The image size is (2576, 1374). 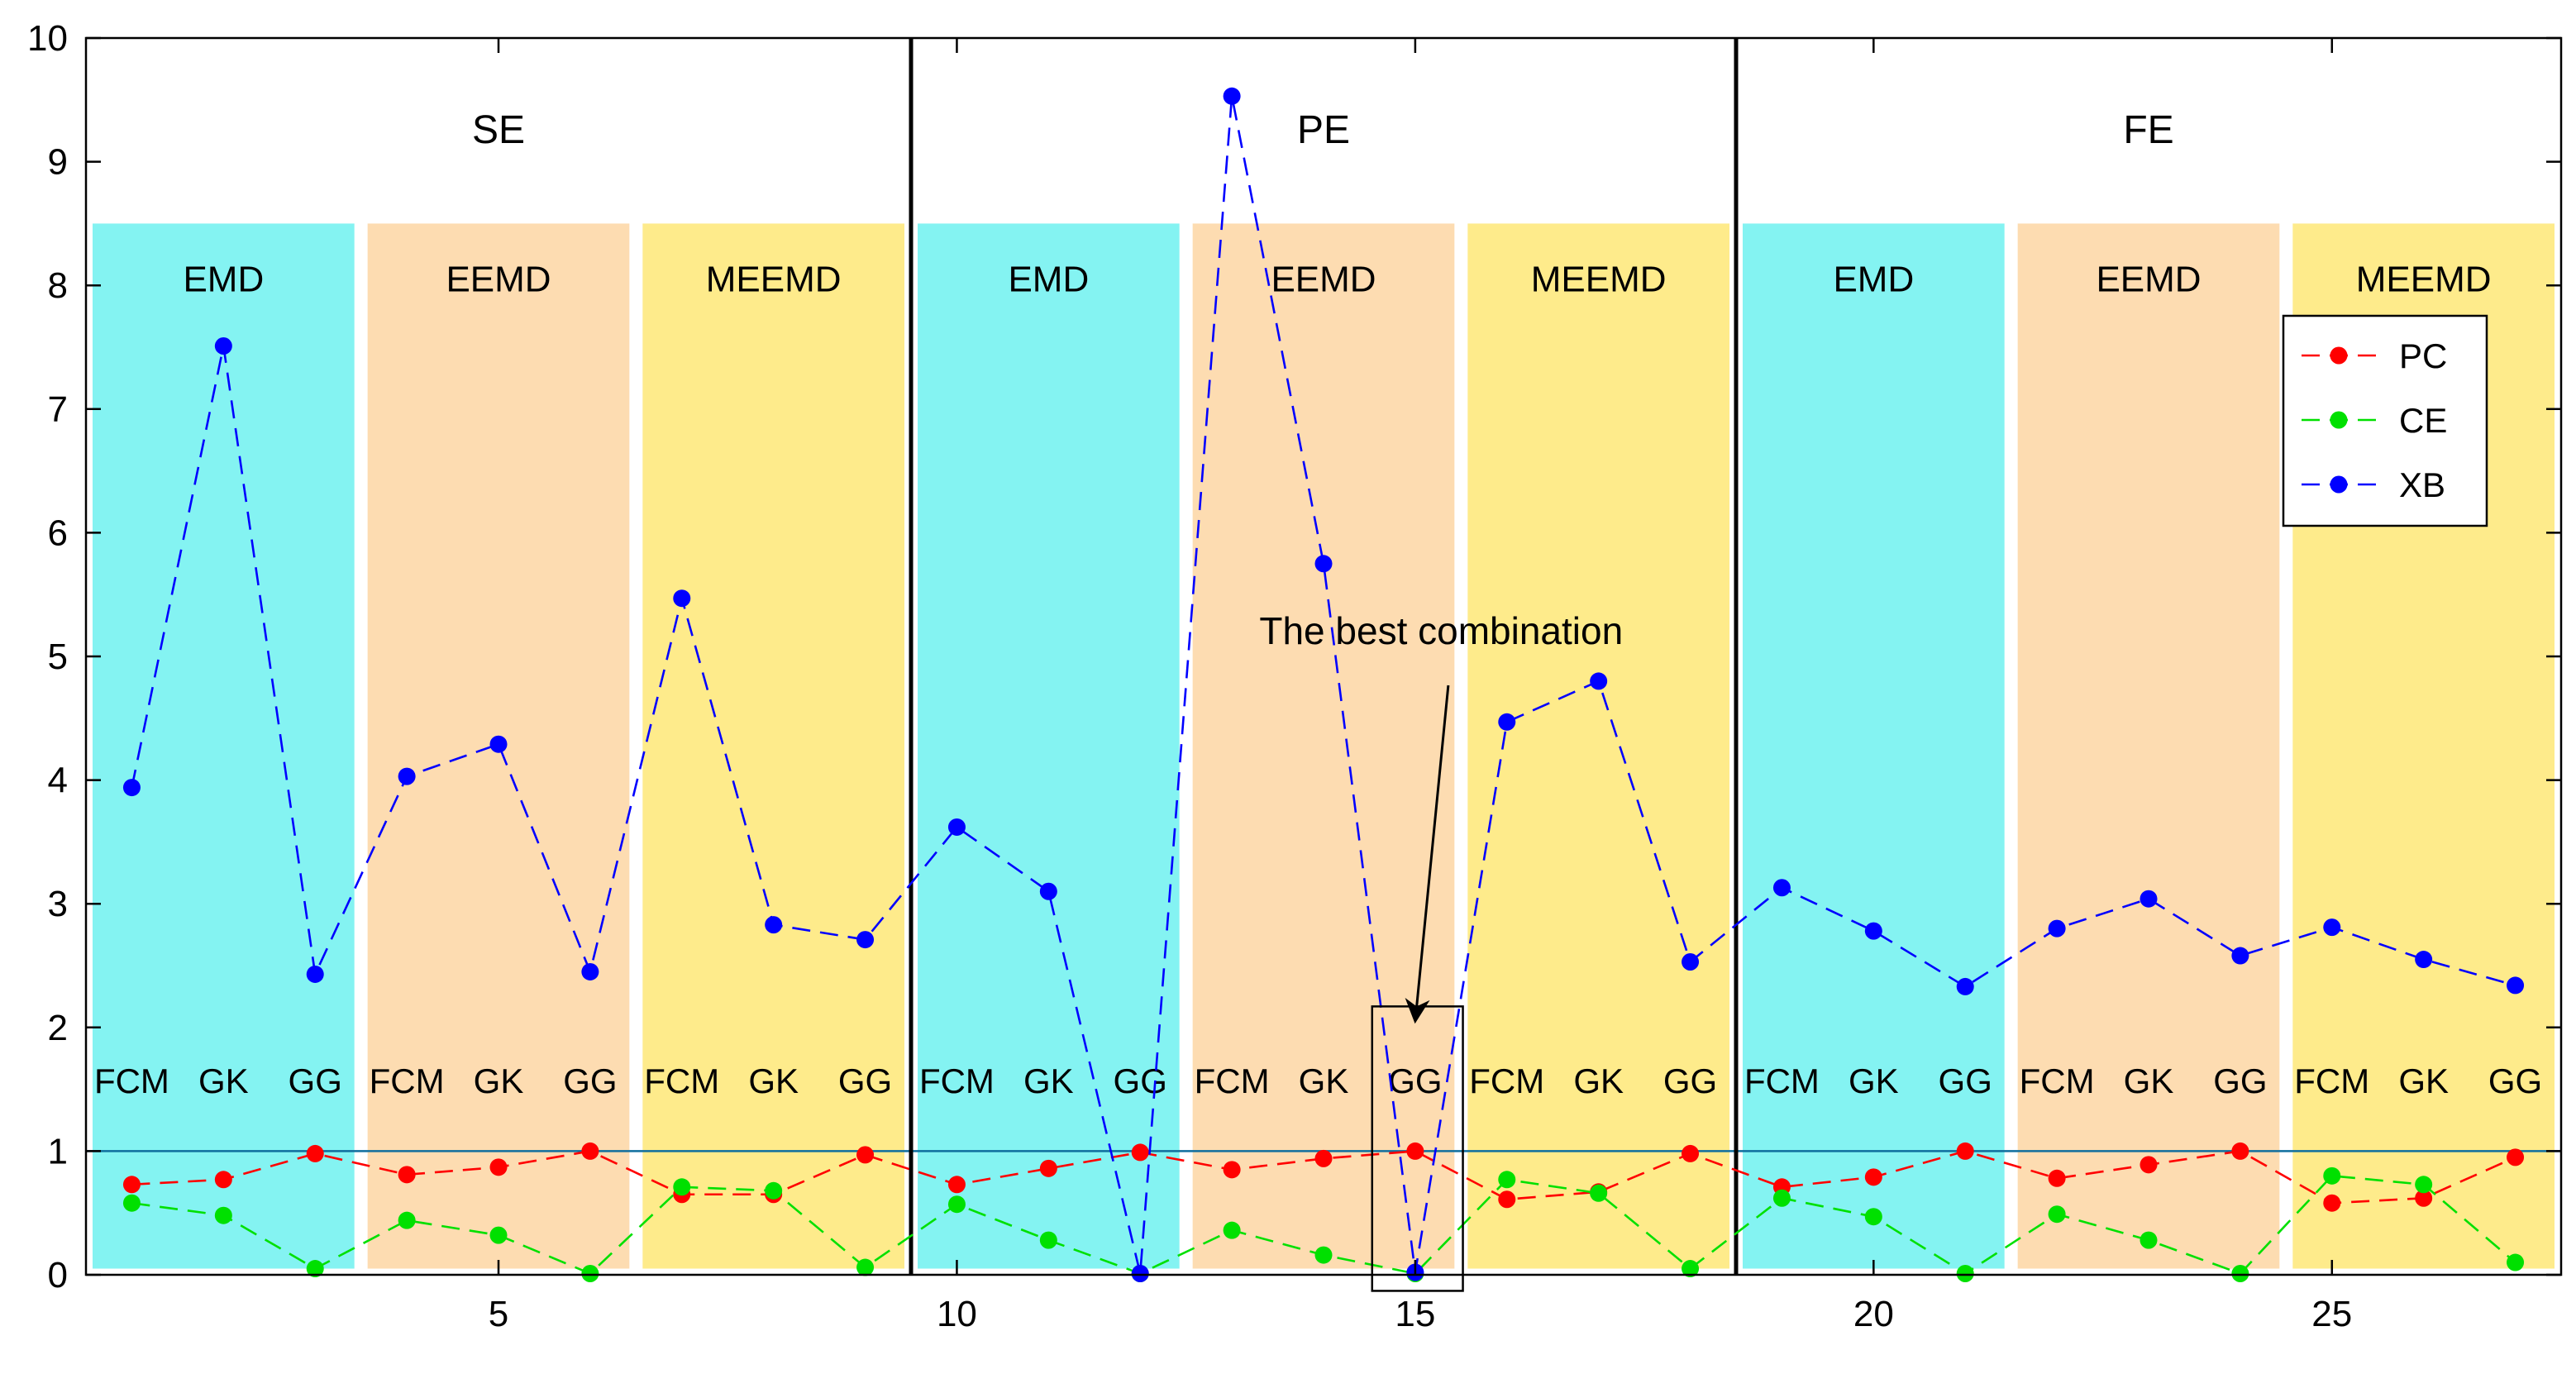 I want to click on algorithm-label-5: GK, so click(x=499, y=1081).